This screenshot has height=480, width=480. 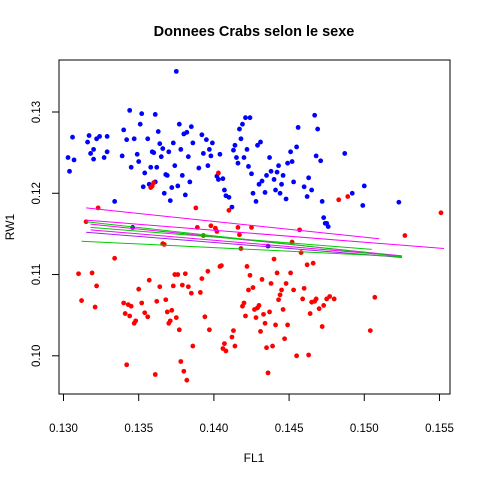 What do you see at coordinates (10, 226) in the screenshot?
I see `y-axis-label: RW1` at bounding box center [10, 226].